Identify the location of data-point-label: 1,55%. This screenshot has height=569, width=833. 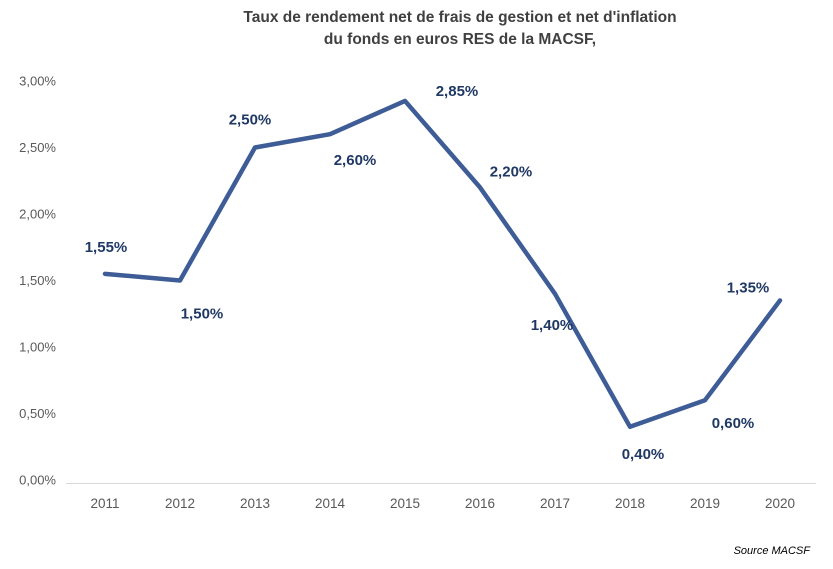
(106, 247).